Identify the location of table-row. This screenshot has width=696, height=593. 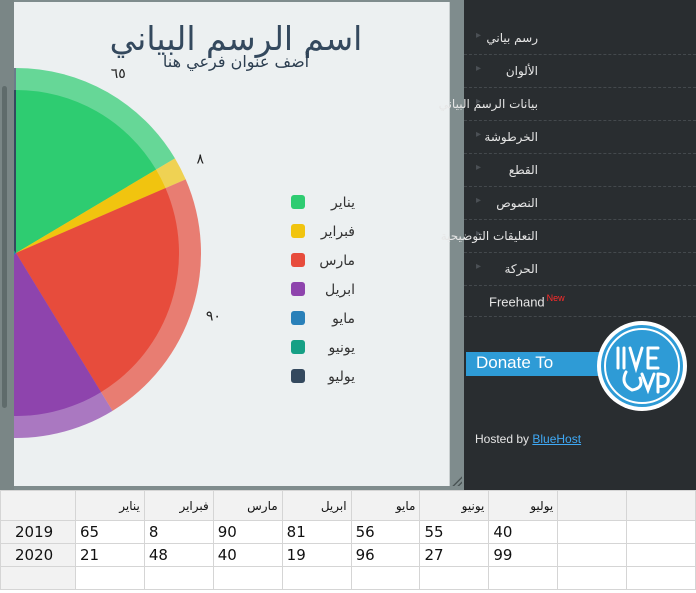
(348, 578).